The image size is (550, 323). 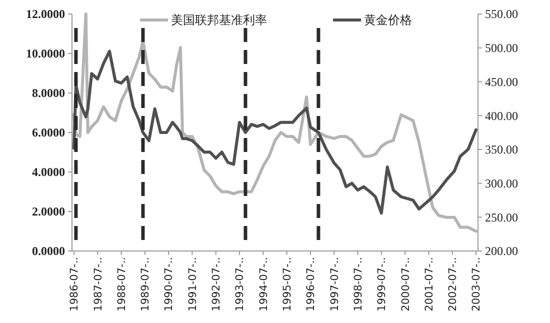 I want to click on x-tick-label: 1993-07-.., so click(x=240, y=284).